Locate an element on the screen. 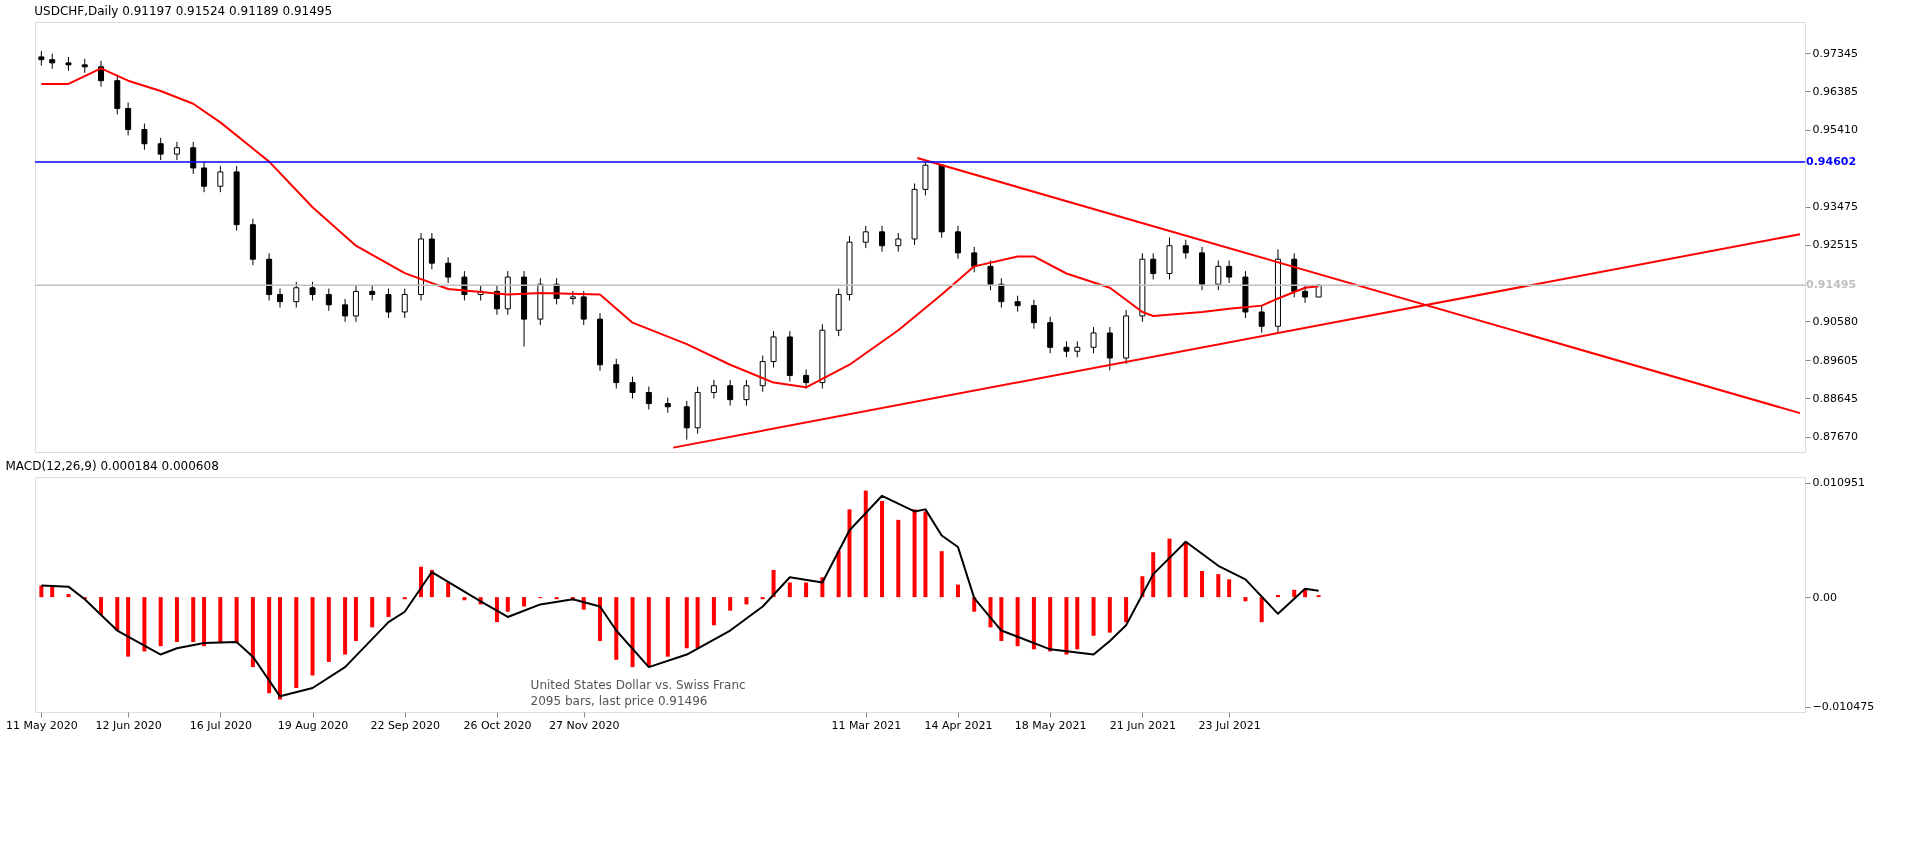  x-tick-label: 14 Apr 2021 is located at coordinates (958, 725).